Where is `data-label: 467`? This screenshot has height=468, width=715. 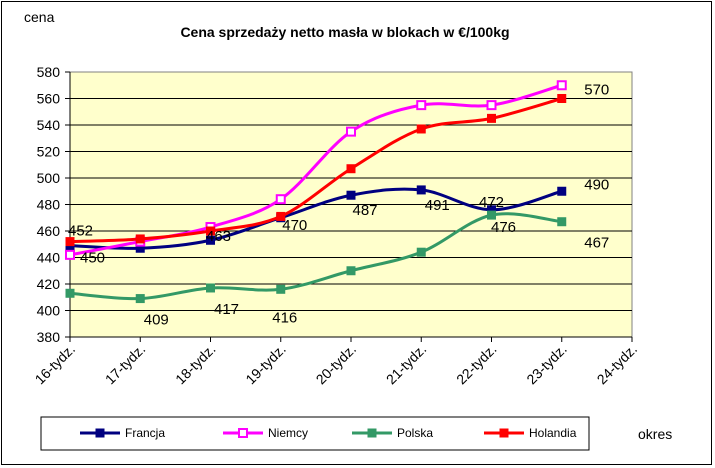
data-label: 467 is located at coordinates (596, 243).